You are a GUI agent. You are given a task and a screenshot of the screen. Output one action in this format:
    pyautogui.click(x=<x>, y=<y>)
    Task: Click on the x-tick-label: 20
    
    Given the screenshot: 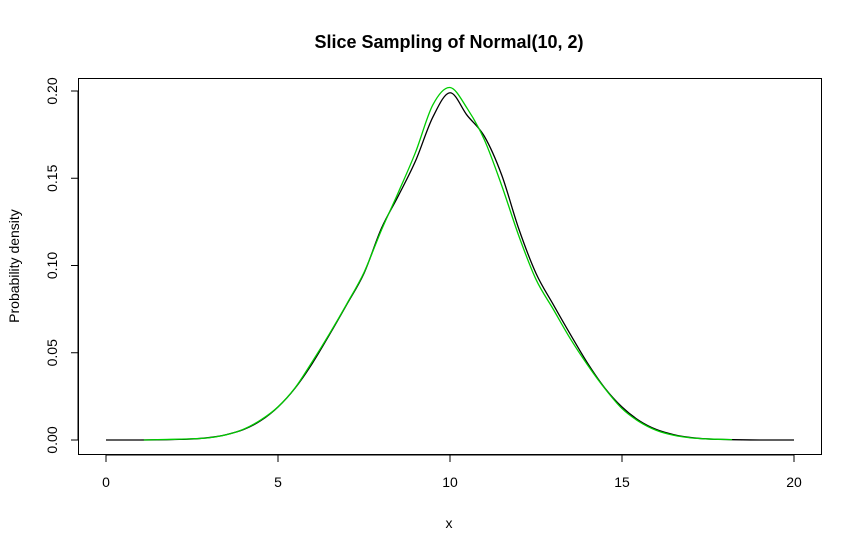 What is the action you would take?
    pyautogui.click(x=794, y=482)
    